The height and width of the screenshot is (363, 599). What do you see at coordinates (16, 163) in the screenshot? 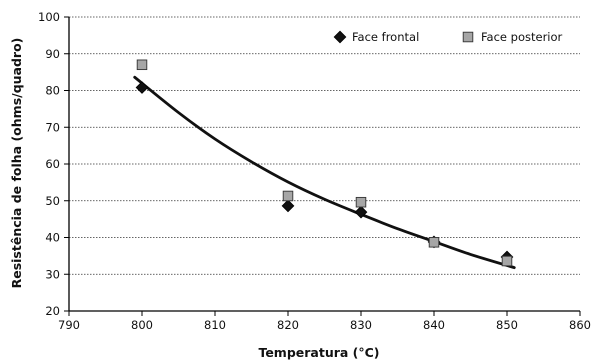
I see `y-axis-title: Resistência de folha (ohms/quadro)` at bounding box center [16, 163].